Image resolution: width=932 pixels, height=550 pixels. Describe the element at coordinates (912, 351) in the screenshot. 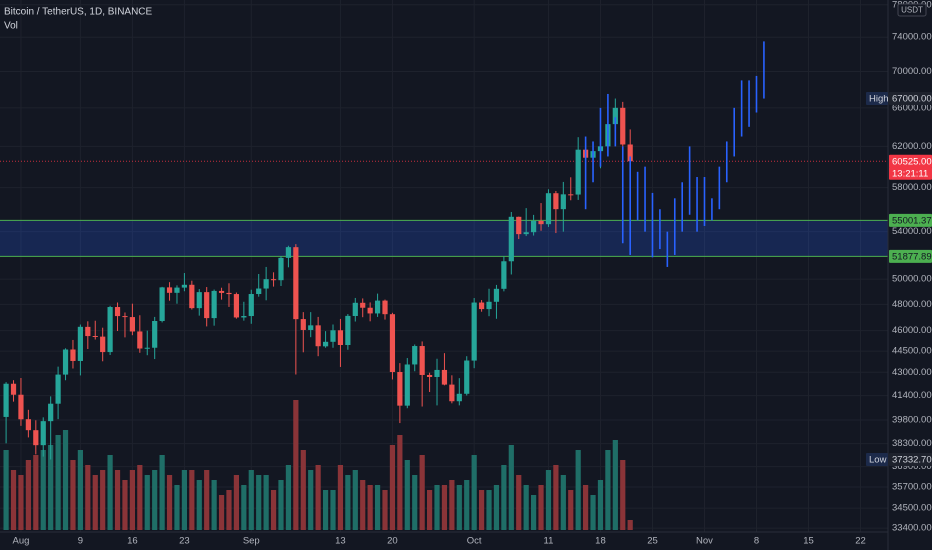

I see `y-tick-label: 44500.00` at that location.